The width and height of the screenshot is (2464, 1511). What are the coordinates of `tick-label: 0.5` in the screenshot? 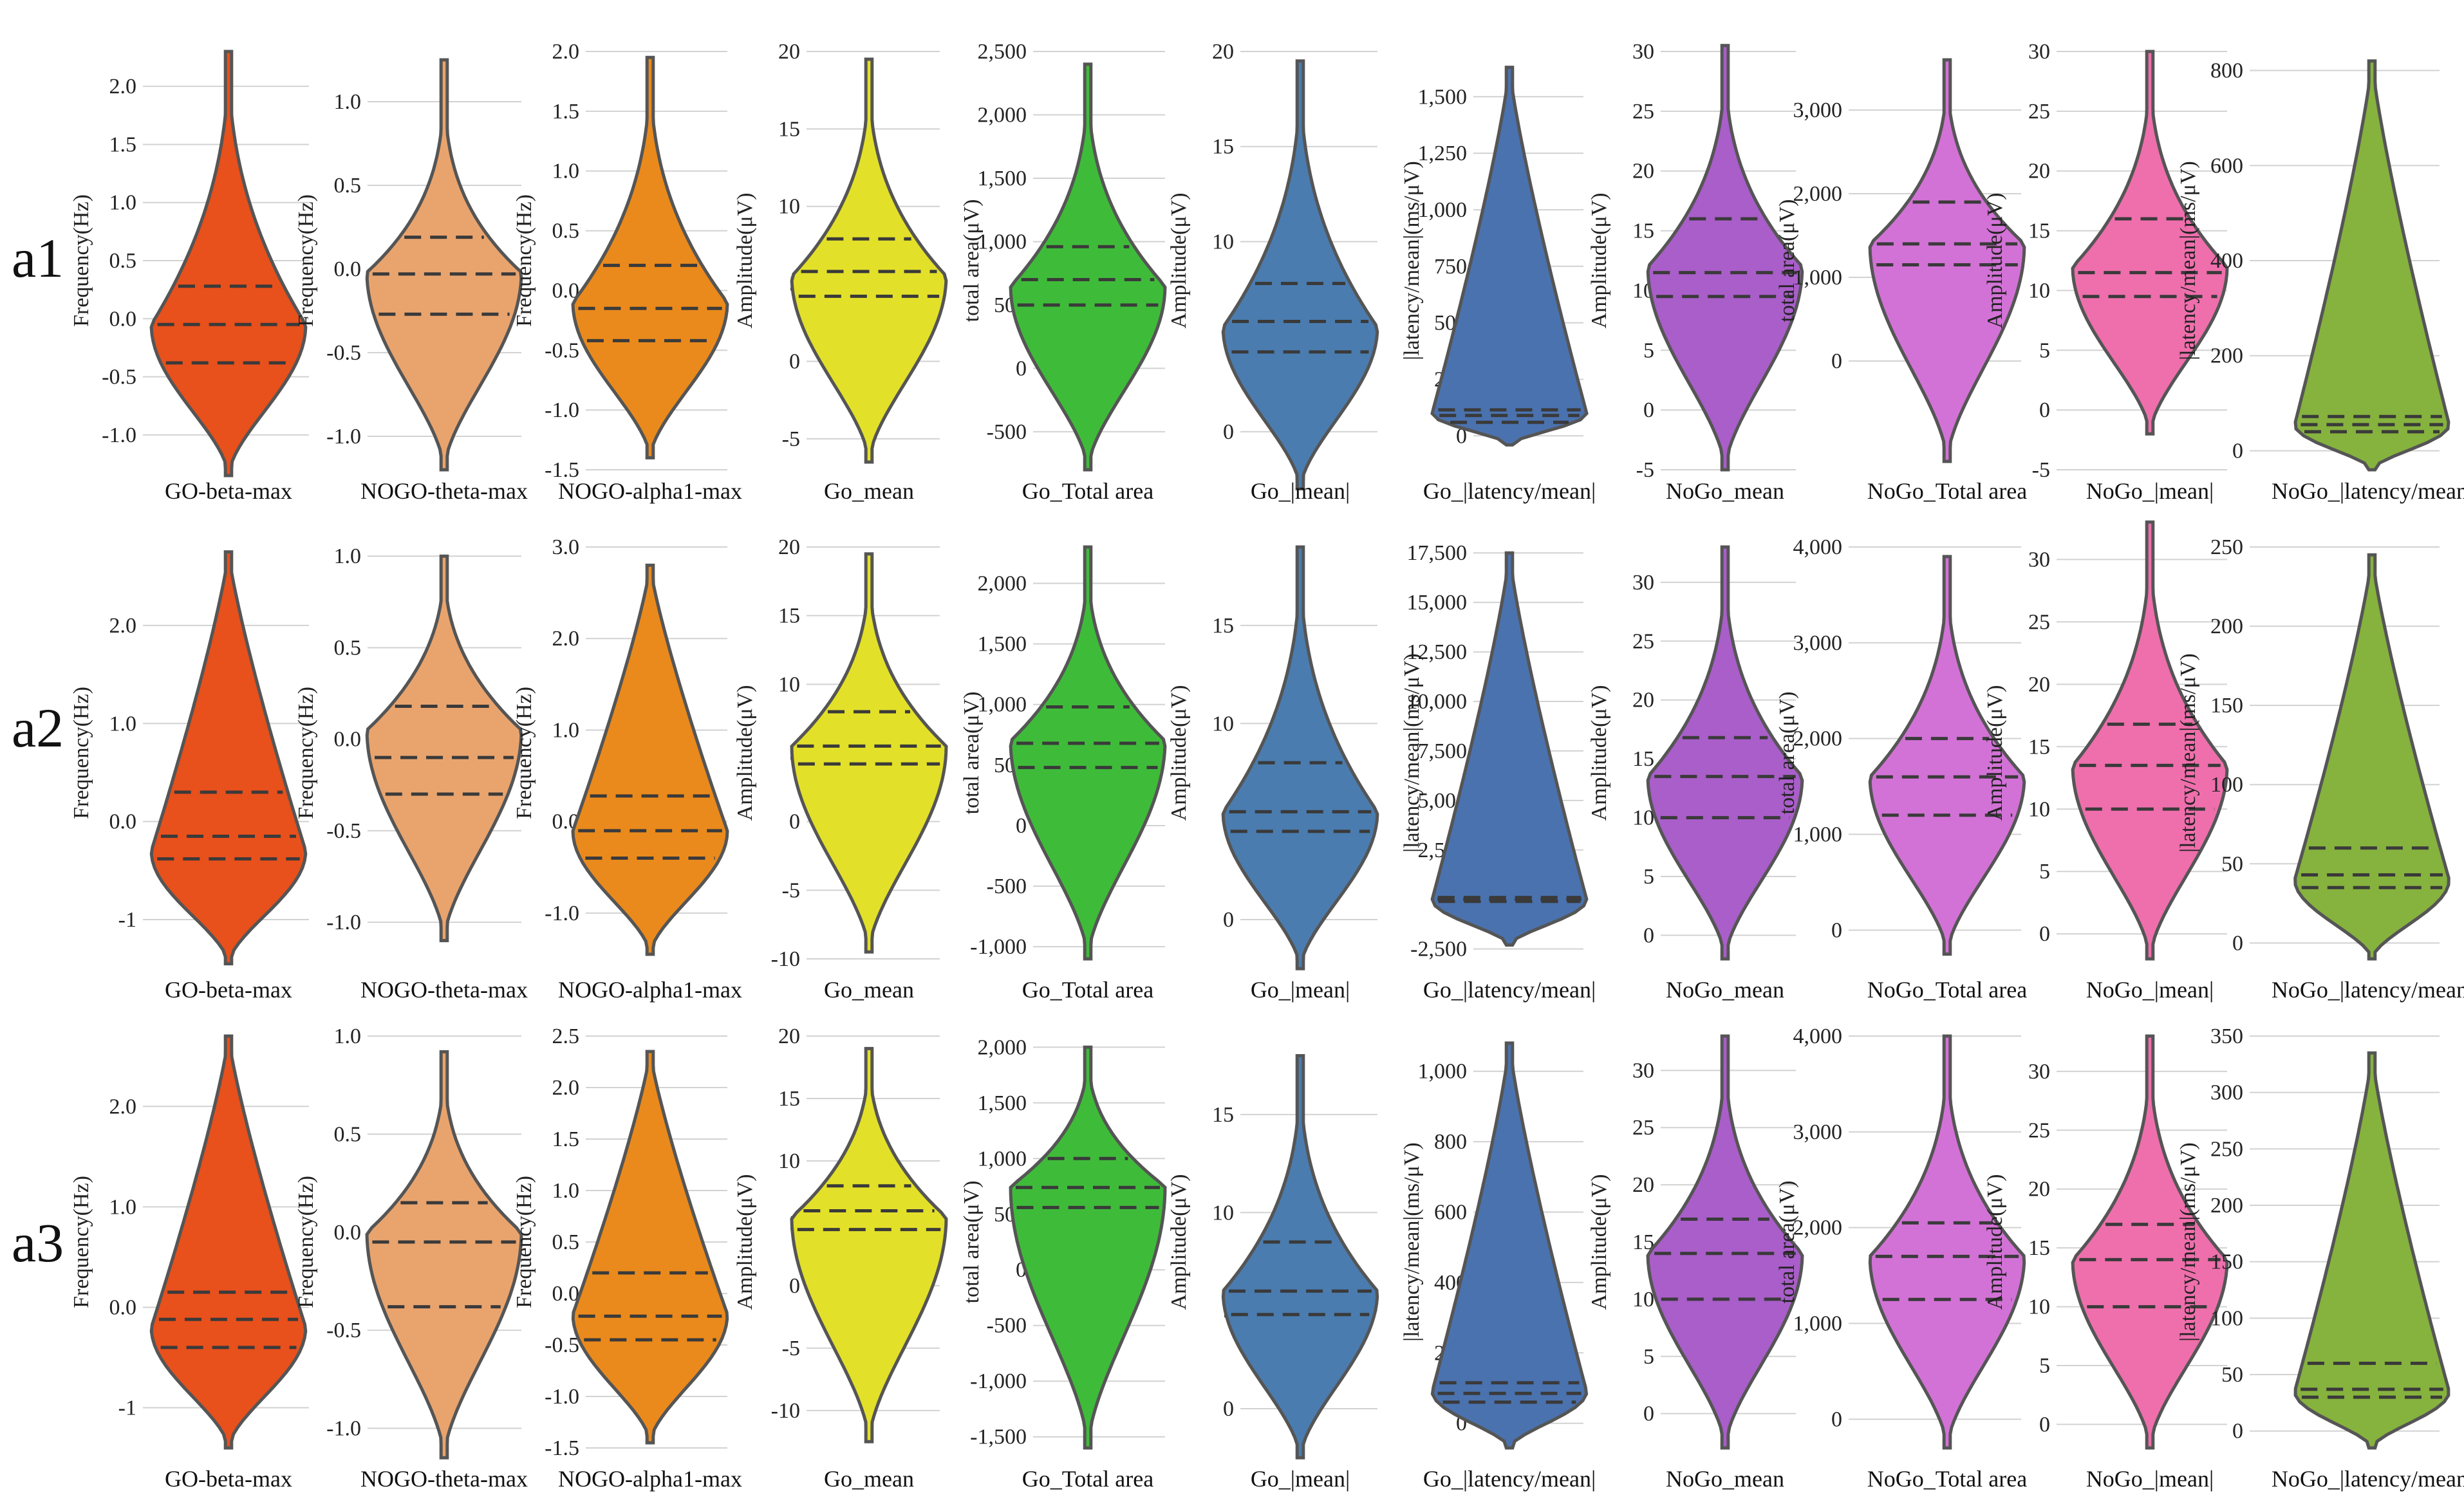 It's located at (566, 1242).